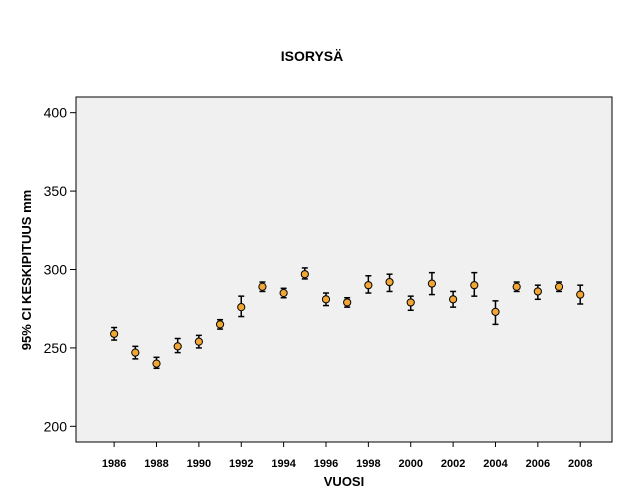  I want to click on x-tick-label: 2000, so click(410, 464).